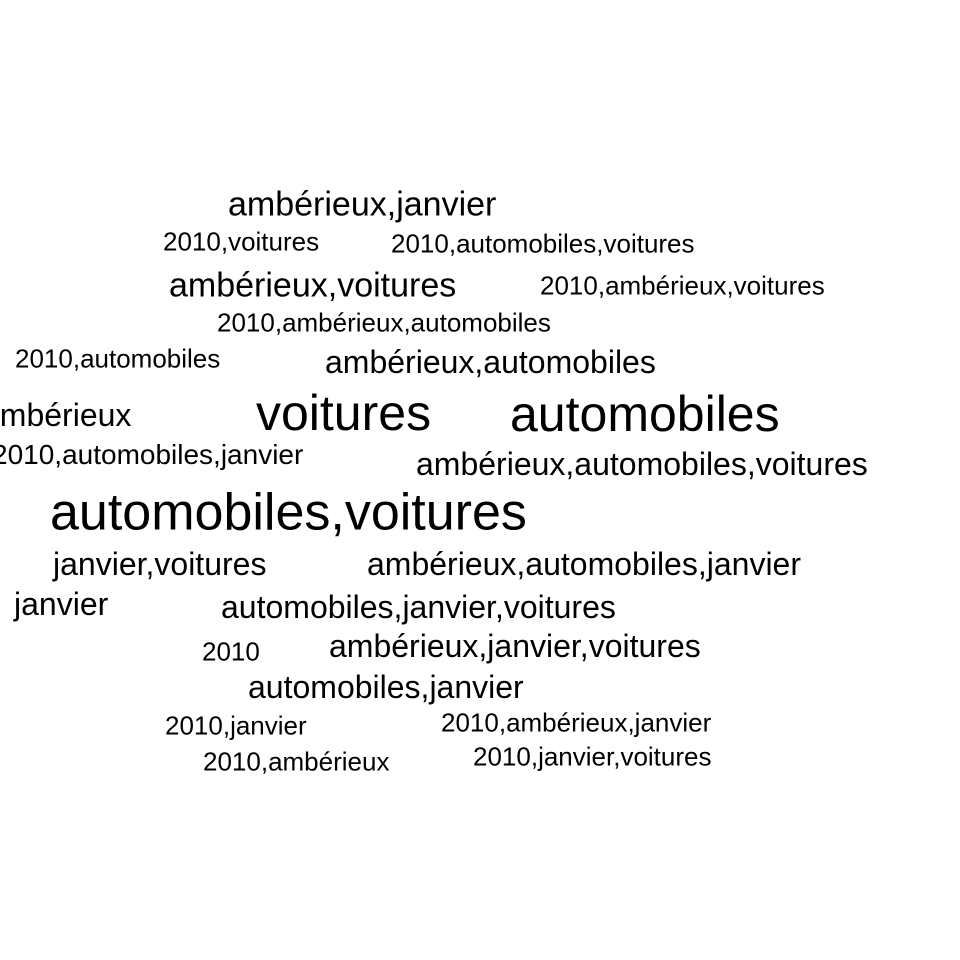  I want to click on word-janvier: janvier, so click(61, 604).